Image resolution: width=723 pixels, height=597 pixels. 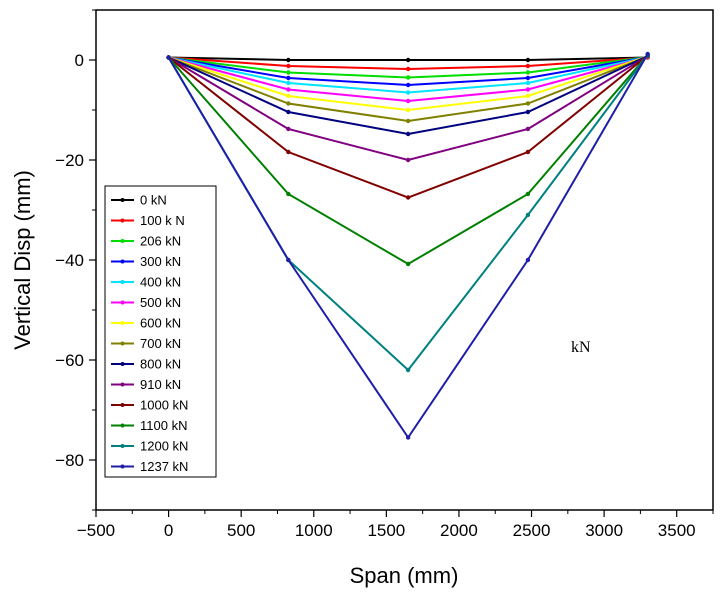 I want to click on legend-label: 700 kN, so click(x=160, y=343).